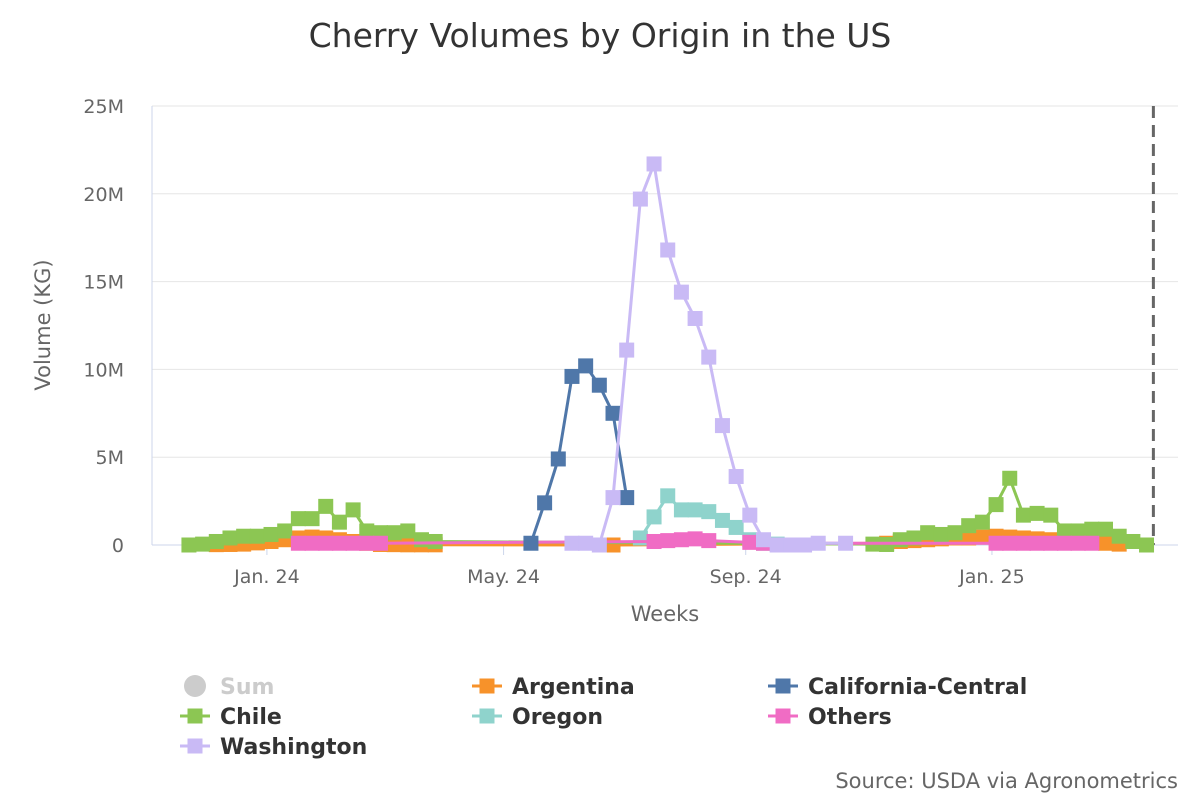 This screenshot has width=1200, height=800. What do you see at coordinates (600, 35) in the screenshot?
I see `chart-title: Cherry Volumes by Origin in the US` at bounding box center [600, 35].